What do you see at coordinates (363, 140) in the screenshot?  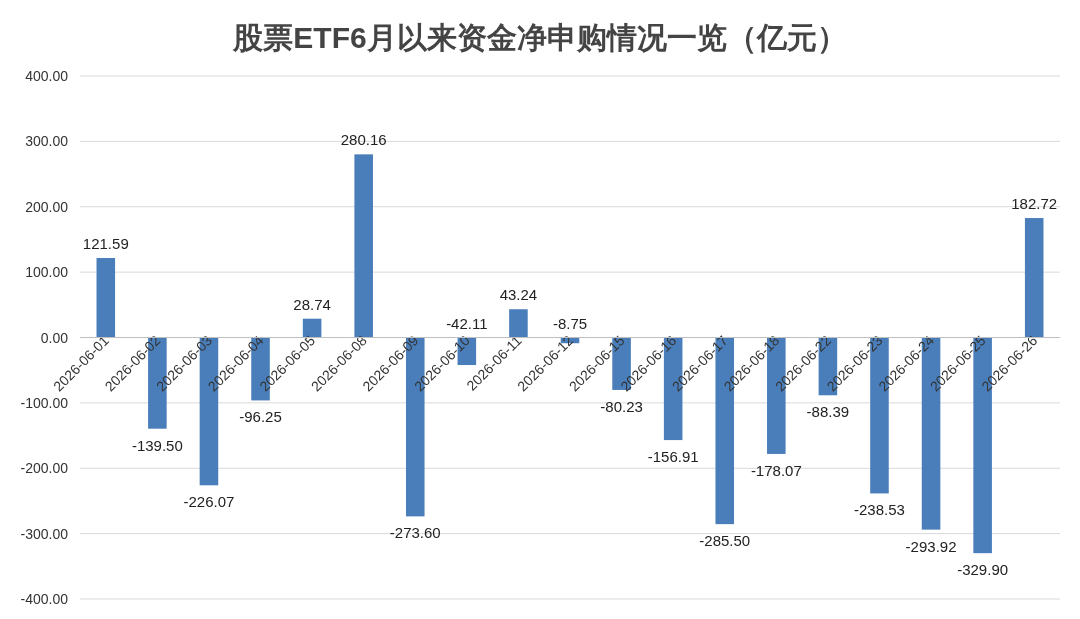 I see `data-label: 280.16` at bounding box center [363, 140].